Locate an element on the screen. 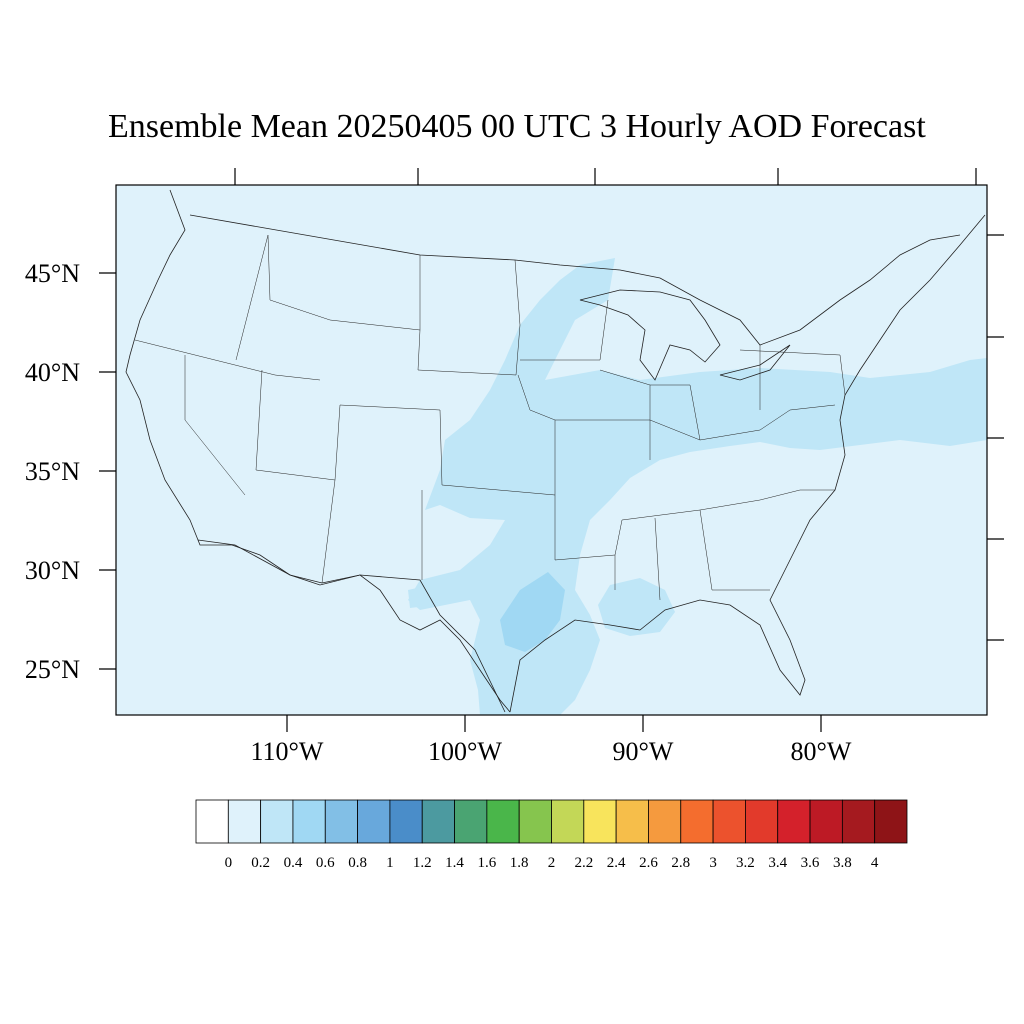 The width and height of the screenshot is (1024, 1024). colorbar is located at coordinates (551, 821).